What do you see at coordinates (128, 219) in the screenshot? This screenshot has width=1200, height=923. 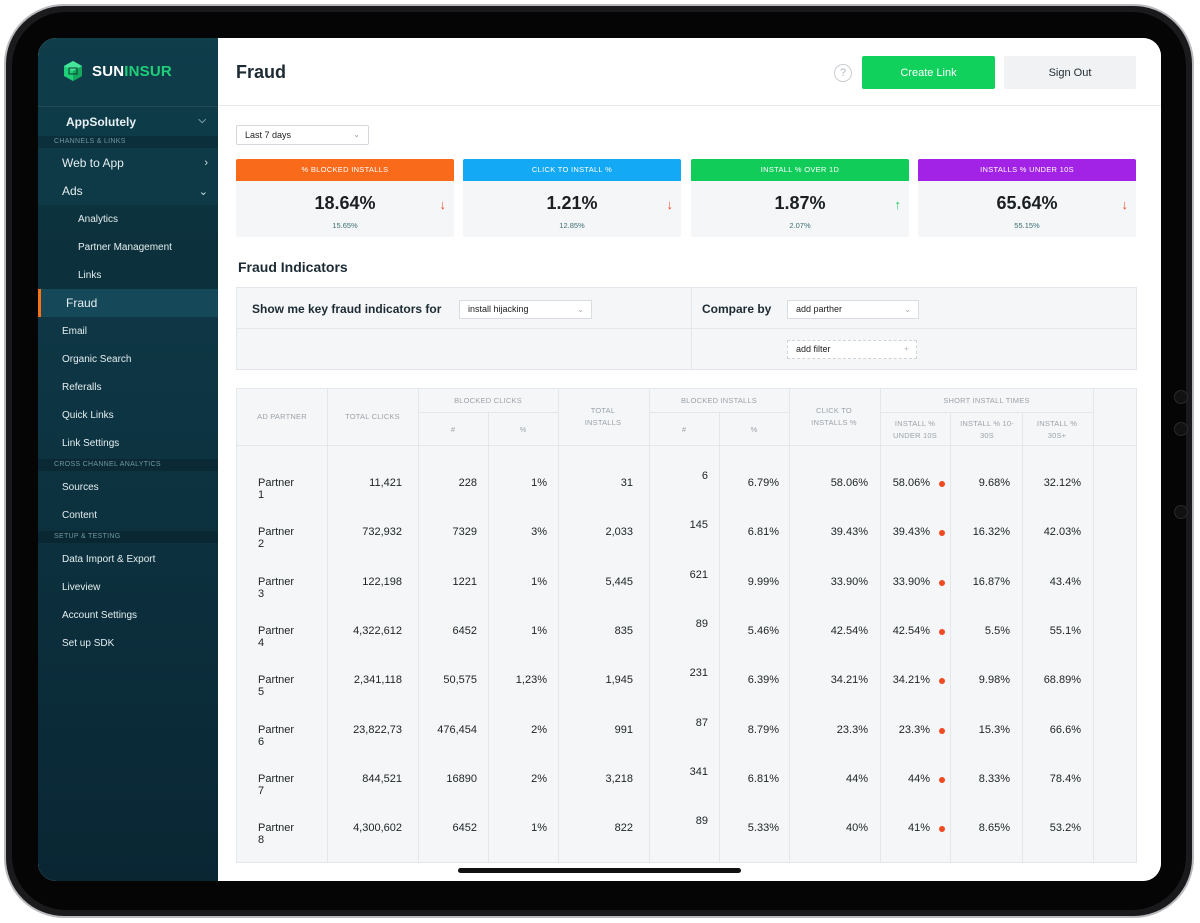 I see `sidebar-item-analytics: Analytics` at bounding box center [128, 219].